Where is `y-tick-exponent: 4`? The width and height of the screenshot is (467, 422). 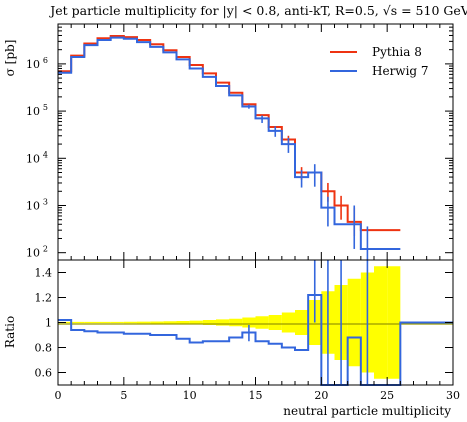
y-tick-exponent: 4 is located at coordinates (45, 154).